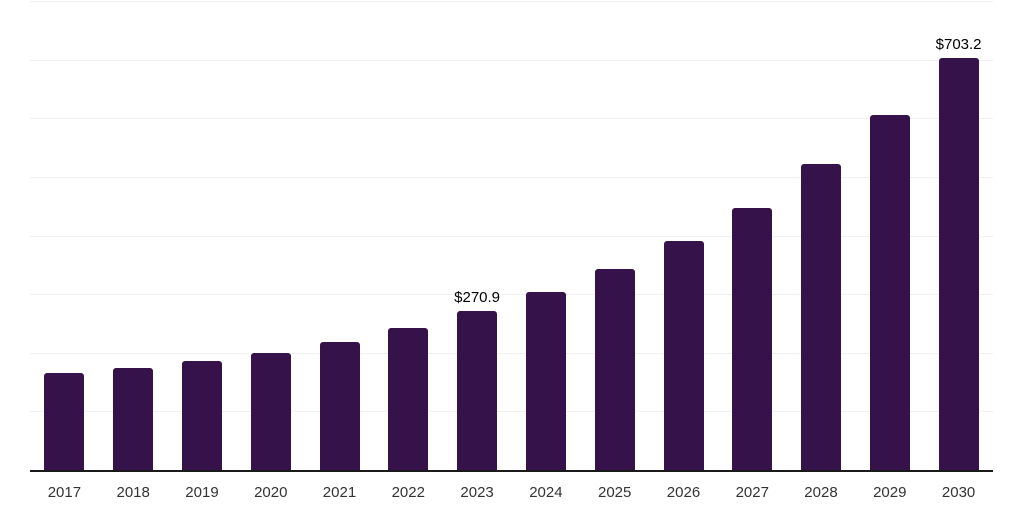 This screenshot has height=512, width=1024. Describe the element at coordinates (271, 492) in the screenshot. I see `x-axis-label-2020: 2020` at that location.